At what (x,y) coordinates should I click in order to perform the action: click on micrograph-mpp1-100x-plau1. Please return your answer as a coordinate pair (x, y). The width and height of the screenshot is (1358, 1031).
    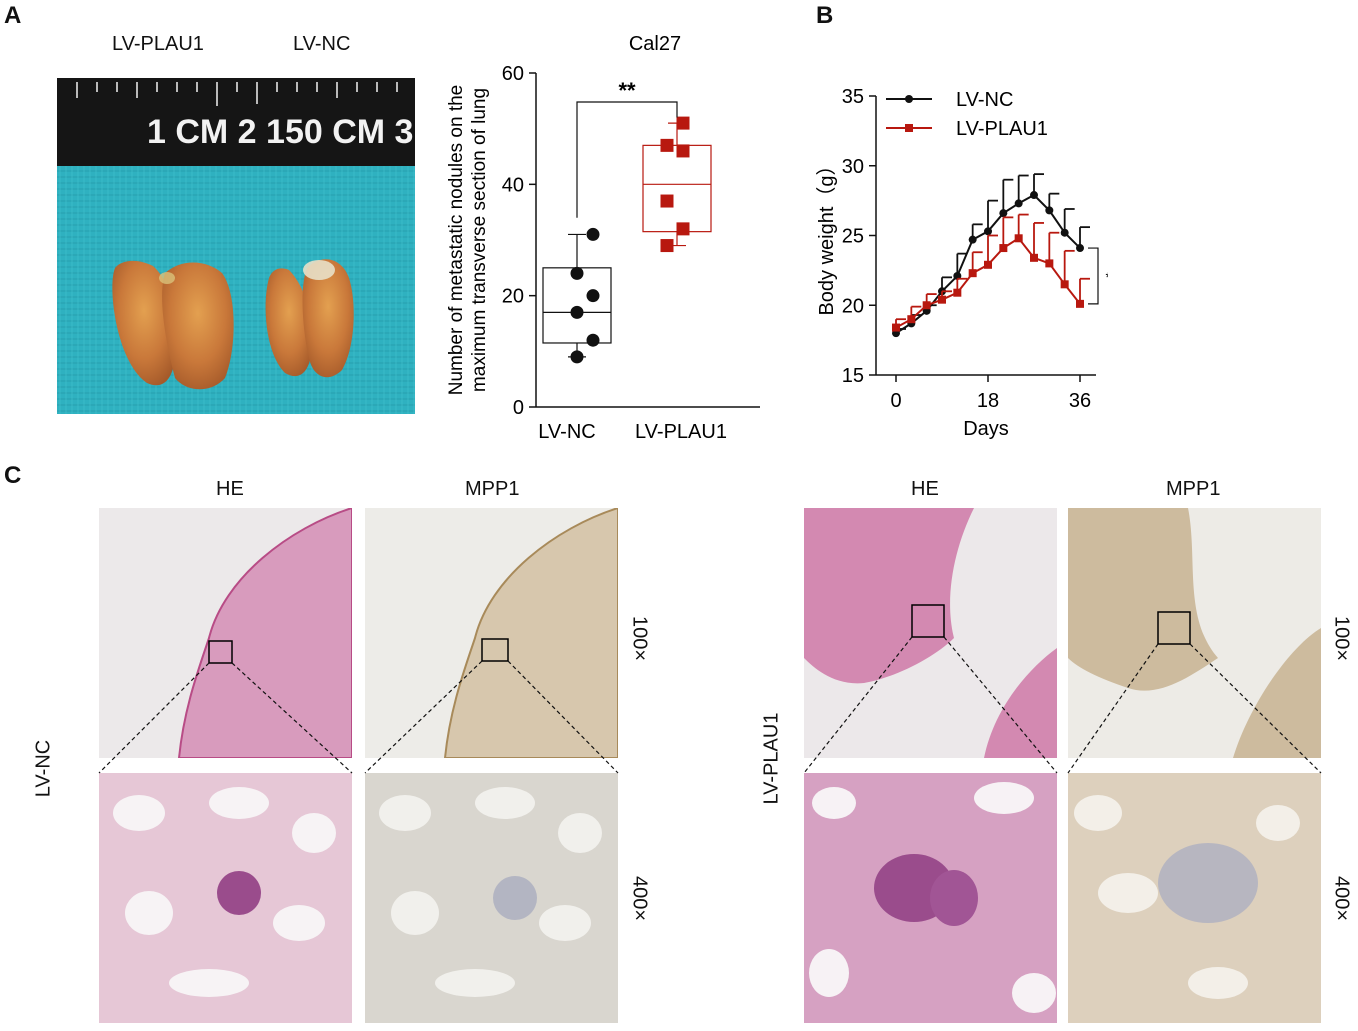
    Looking at the image, I should click on (1194, 633).